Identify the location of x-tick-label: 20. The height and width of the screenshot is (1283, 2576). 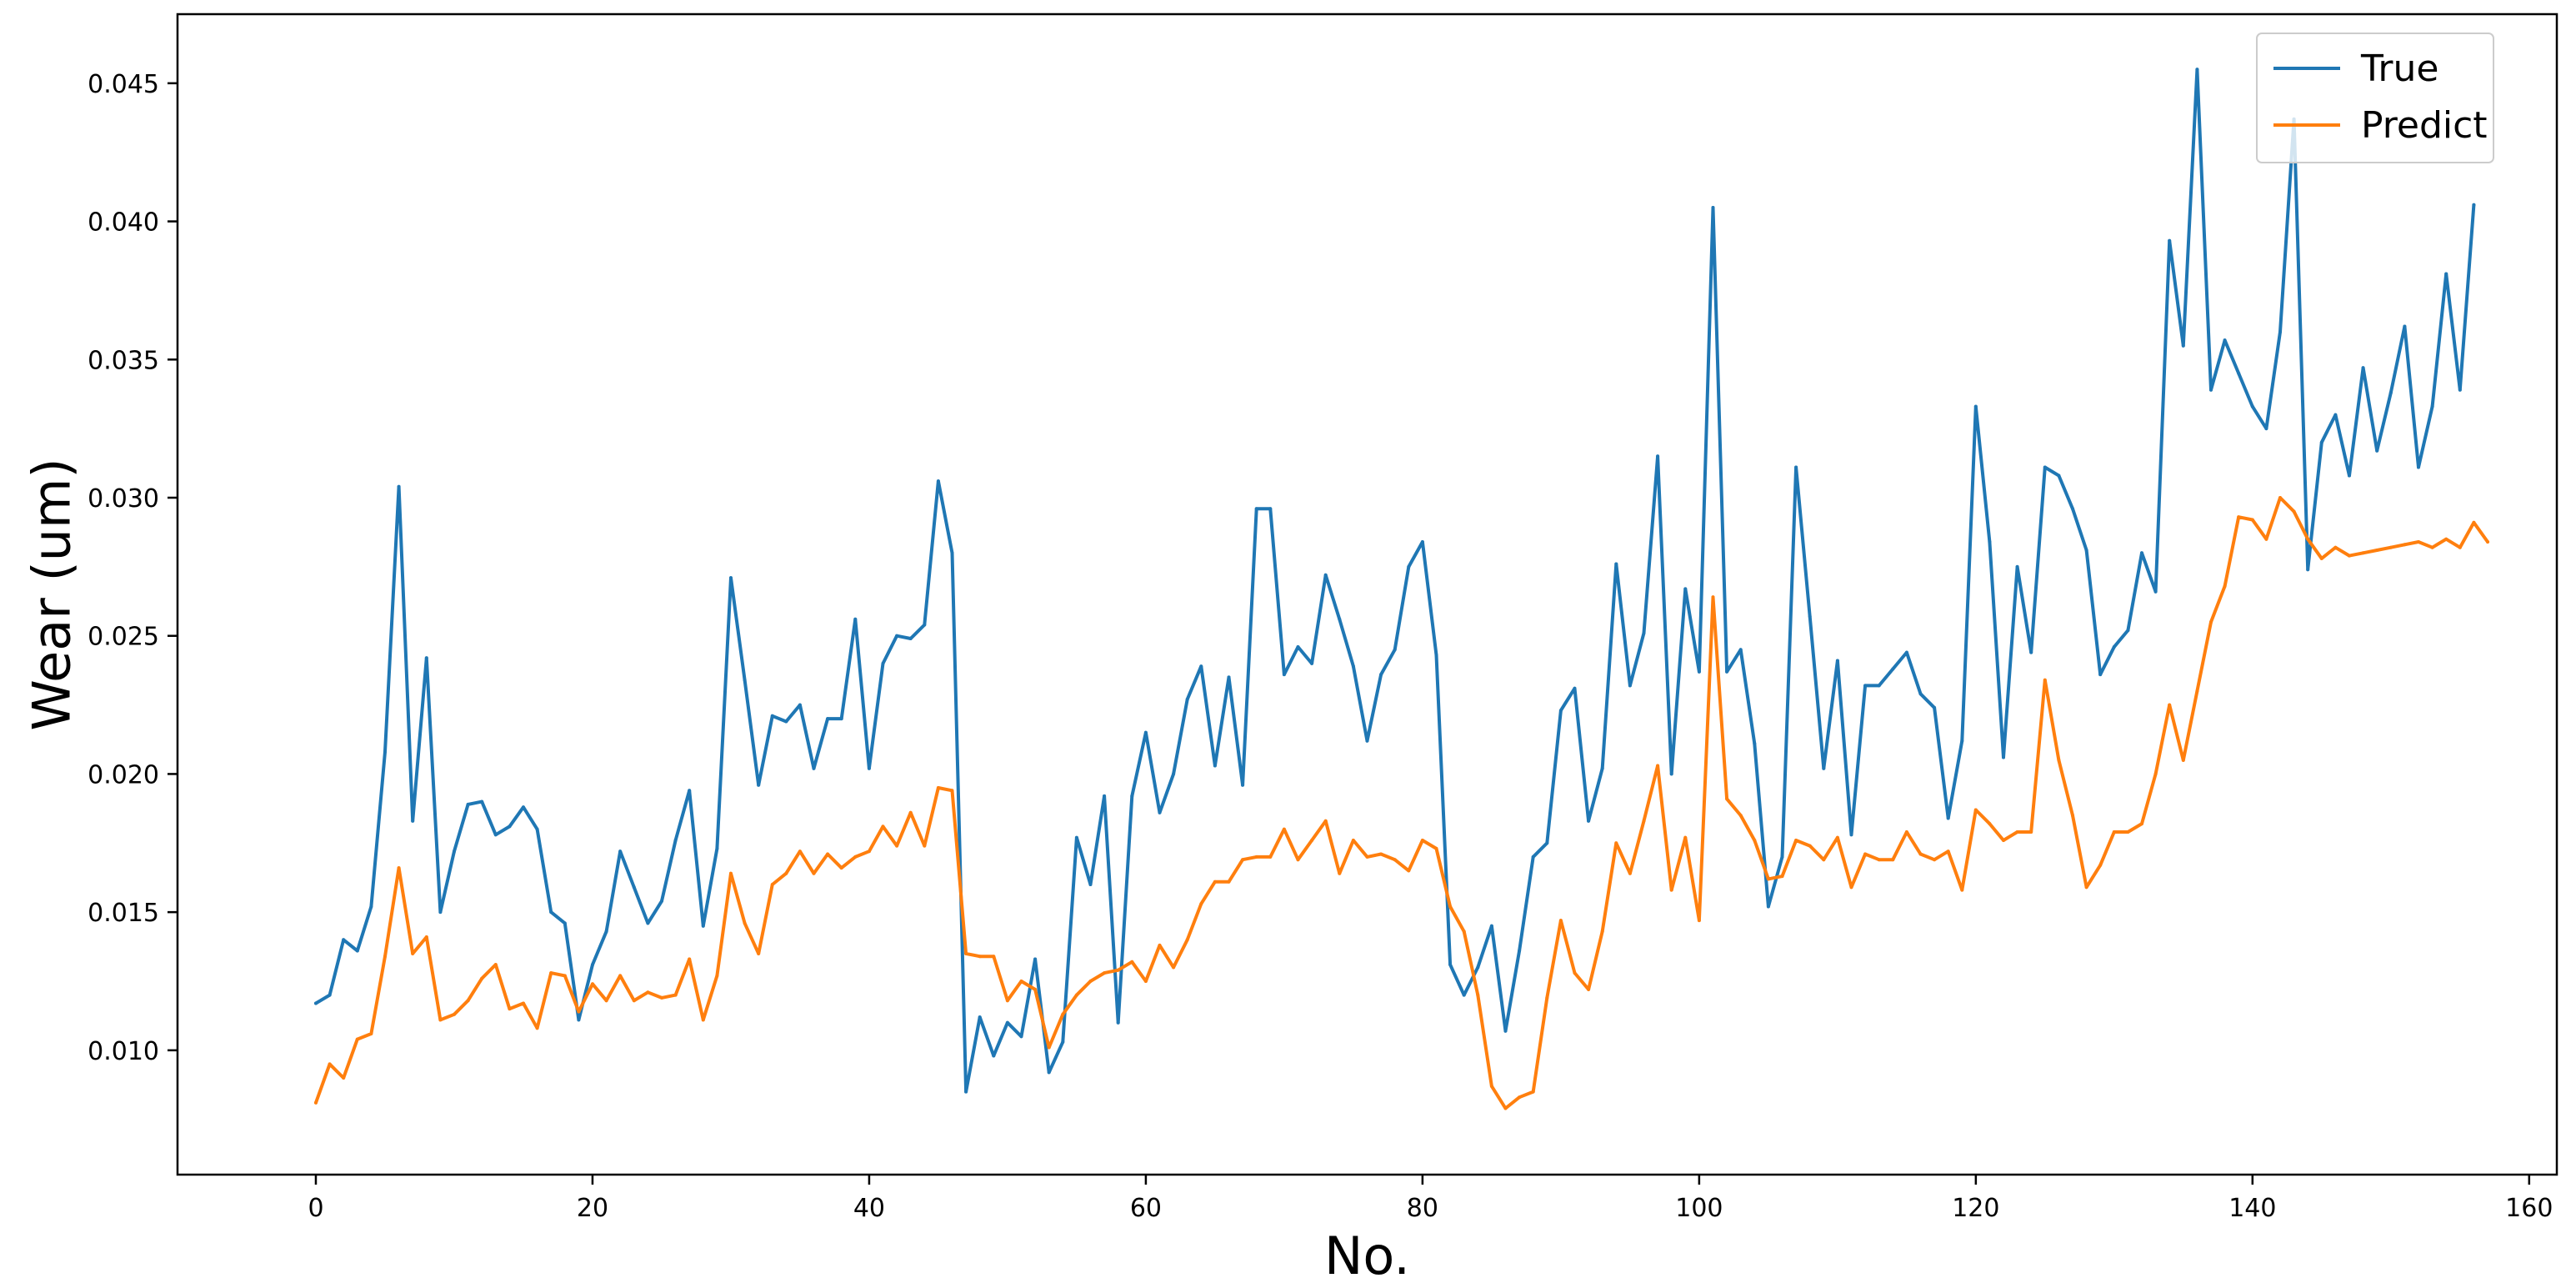
(592, 1208).